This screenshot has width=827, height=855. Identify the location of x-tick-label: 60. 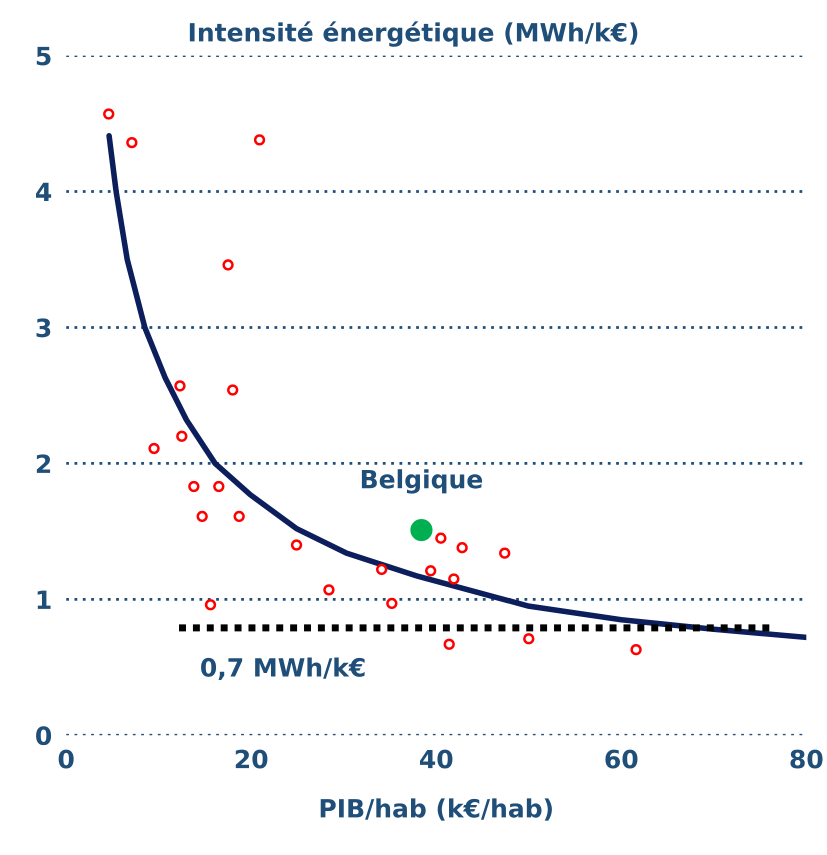
(621, 759).